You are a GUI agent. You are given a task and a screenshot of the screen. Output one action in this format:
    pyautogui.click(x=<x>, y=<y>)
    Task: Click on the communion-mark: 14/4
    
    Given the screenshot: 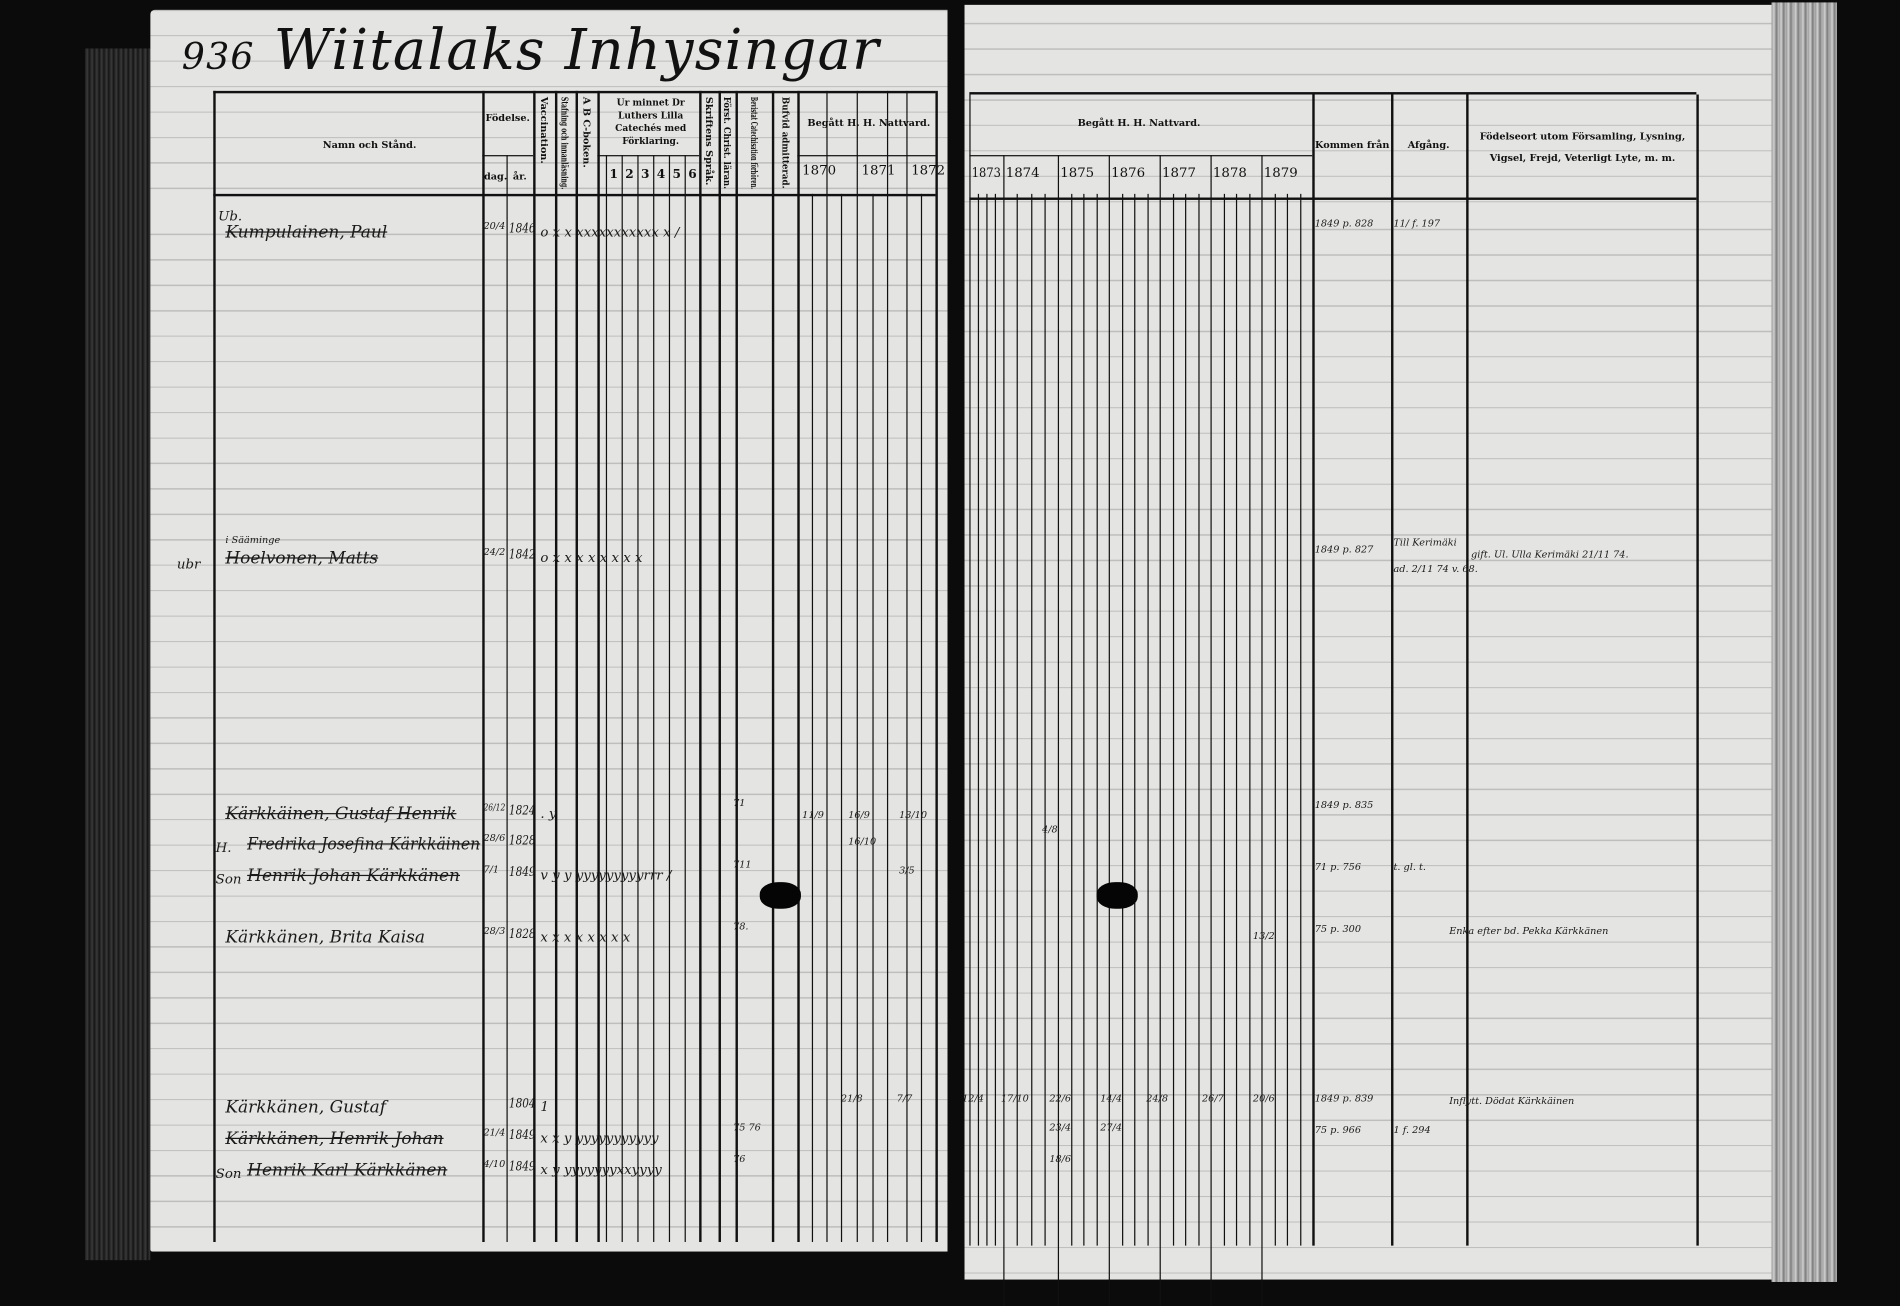 What is the action you would take?
    pyautogui.click(x=1111, y=1098)
    